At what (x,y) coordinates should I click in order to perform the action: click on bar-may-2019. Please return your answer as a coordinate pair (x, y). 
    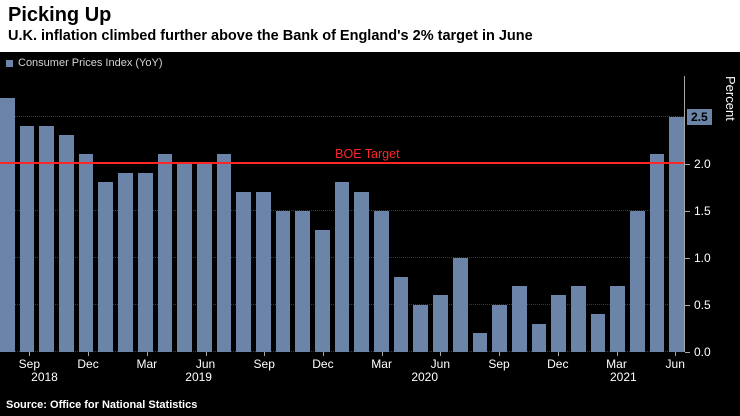
    Looking at the image, I should click on (184, 257).